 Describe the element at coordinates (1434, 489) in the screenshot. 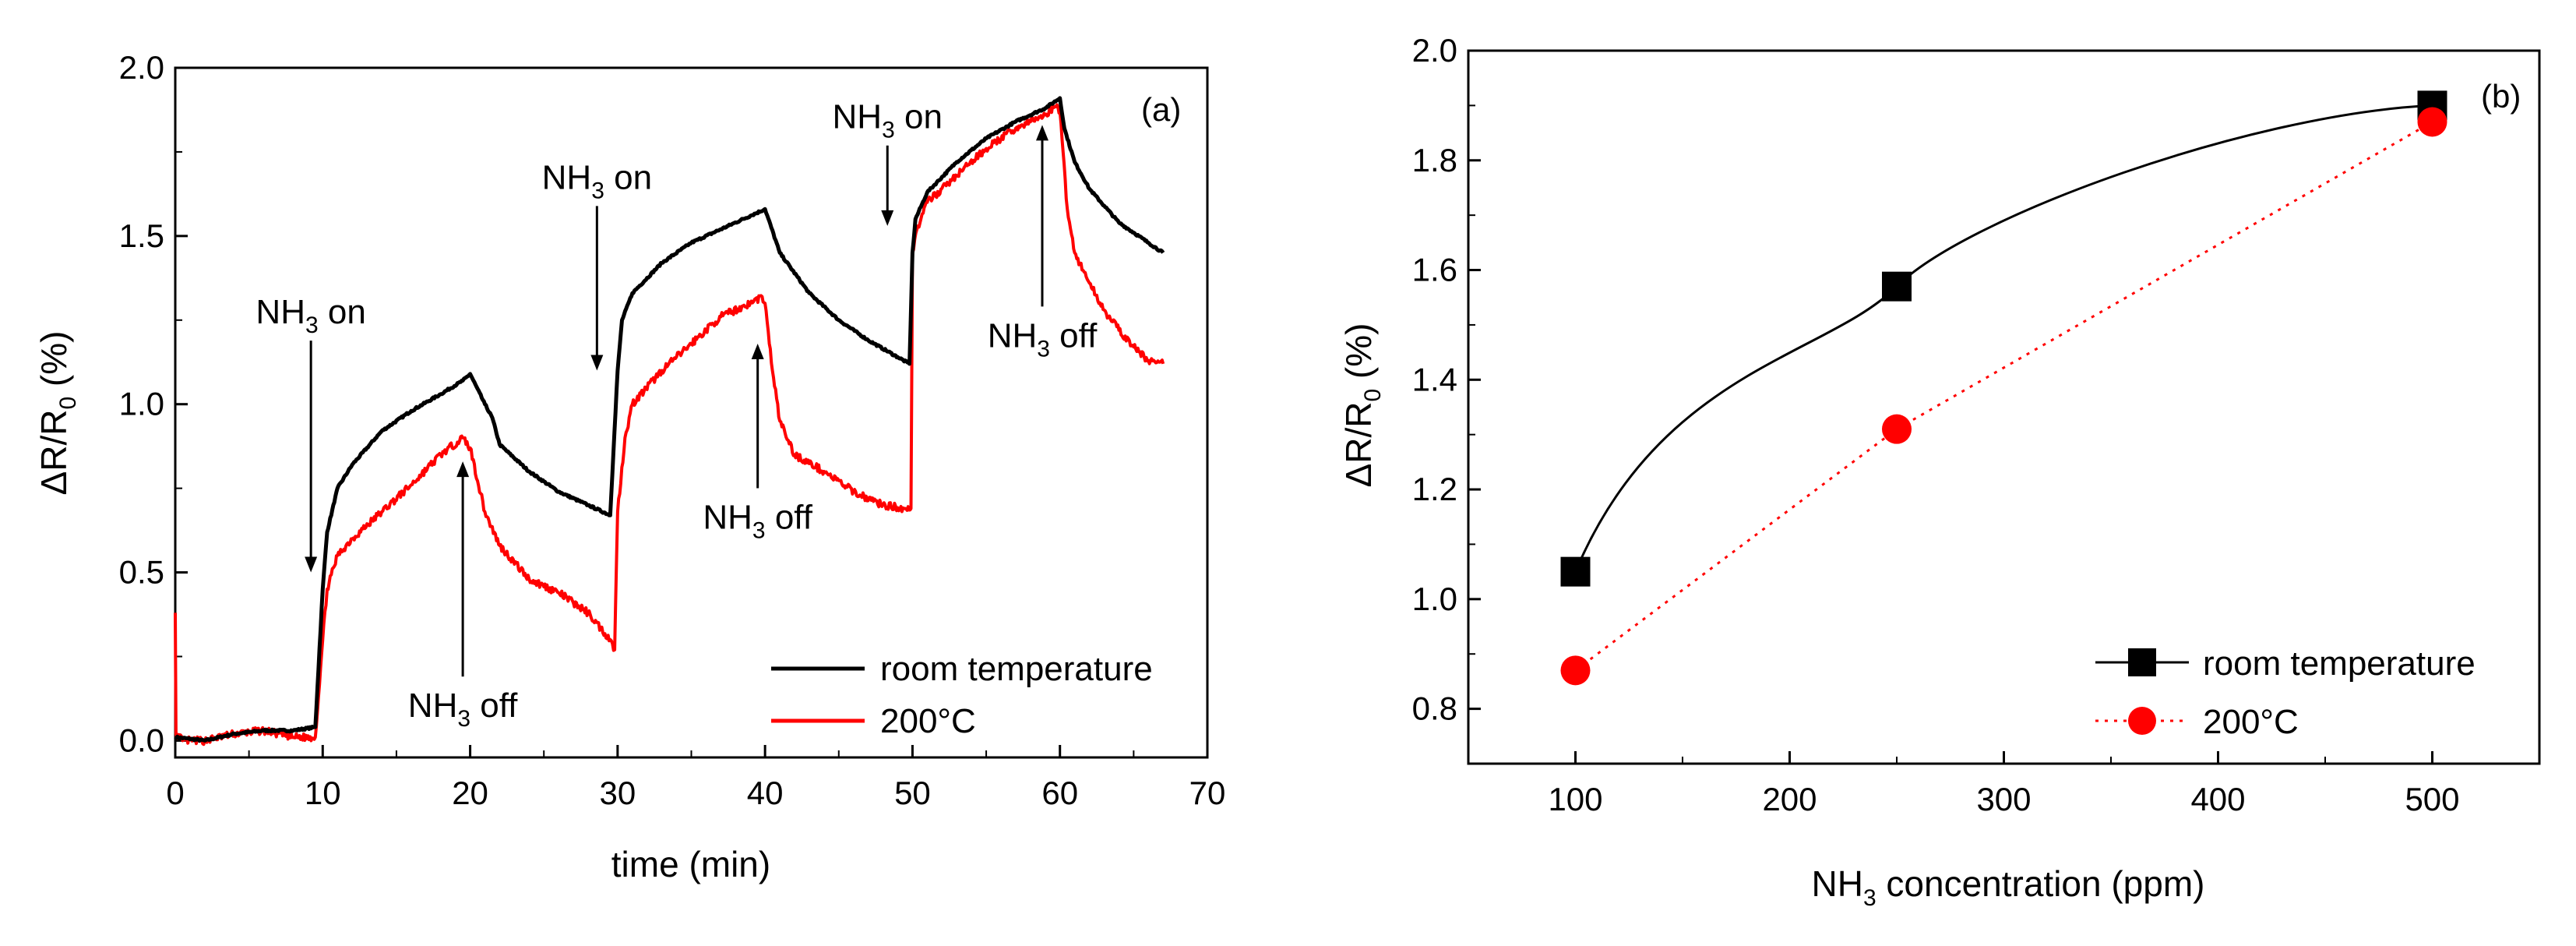

I see `y-tick-label: 1.2` at that location.